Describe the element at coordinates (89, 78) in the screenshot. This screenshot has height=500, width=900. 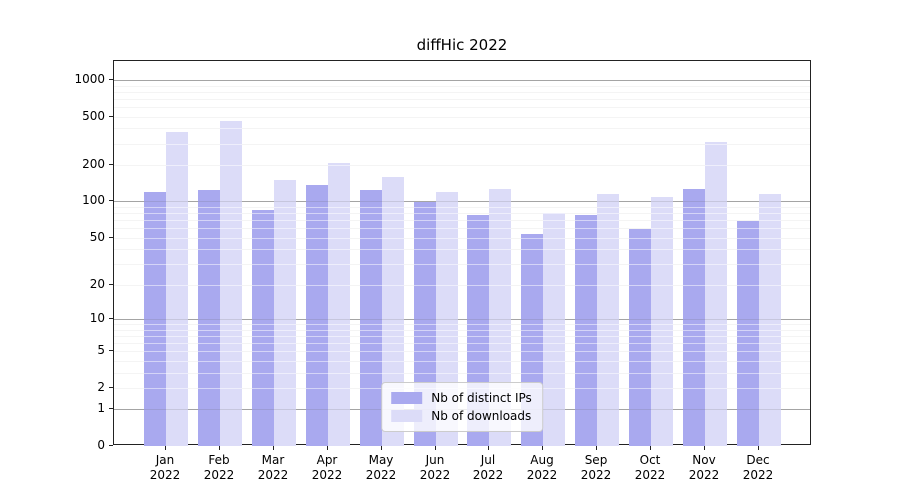
I see `y-tick-label-1000: 1000` at that location.